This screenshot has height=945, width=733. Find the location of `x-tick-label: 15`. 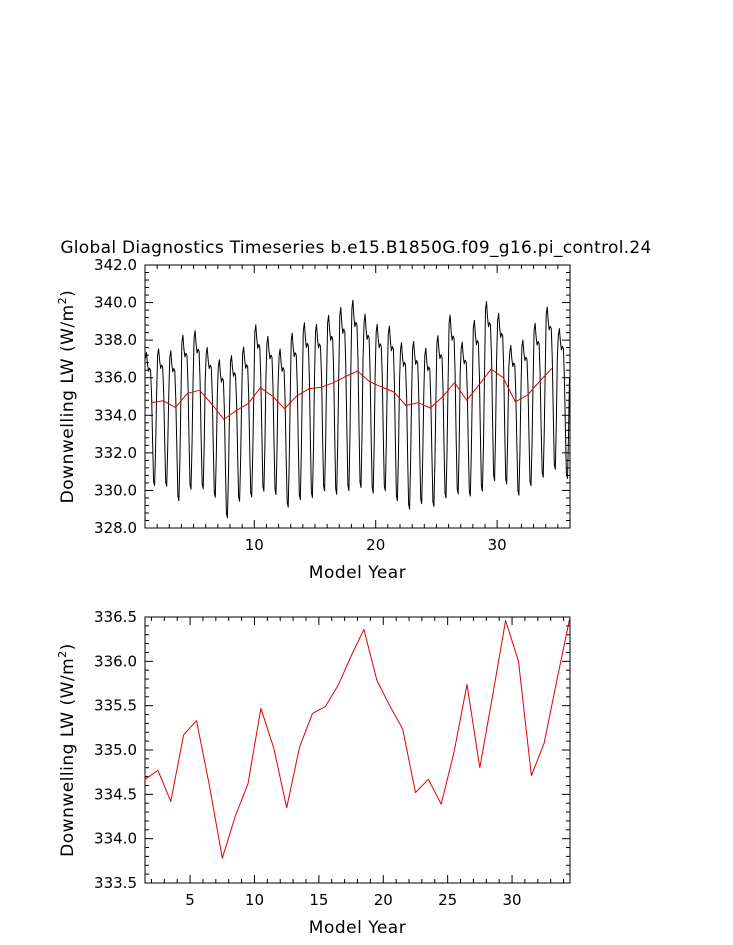

x-tick-label: 15 is located at coordinates (318, 900).